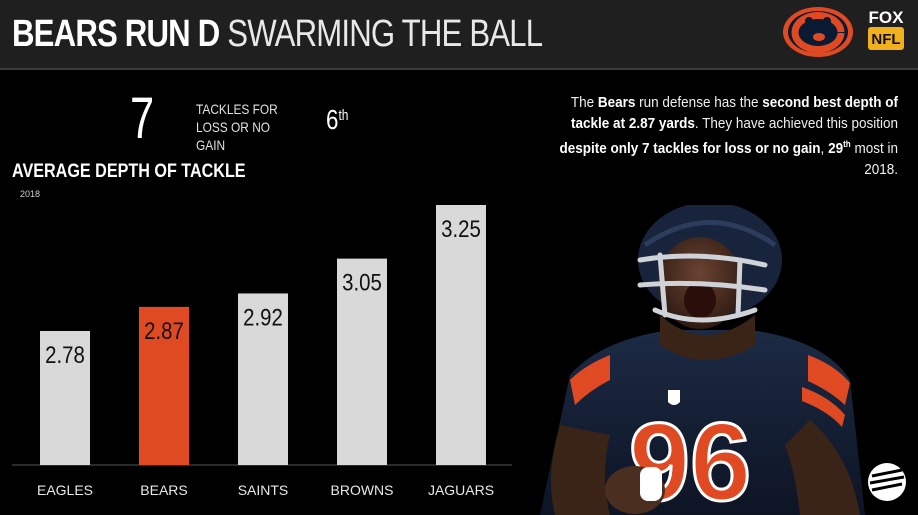 This screenshot has width=918, height=515. What do you see at coordinates (343, 115) in the screenshot?
I see `rank-suffix: th` at bounding box center [343, 115].